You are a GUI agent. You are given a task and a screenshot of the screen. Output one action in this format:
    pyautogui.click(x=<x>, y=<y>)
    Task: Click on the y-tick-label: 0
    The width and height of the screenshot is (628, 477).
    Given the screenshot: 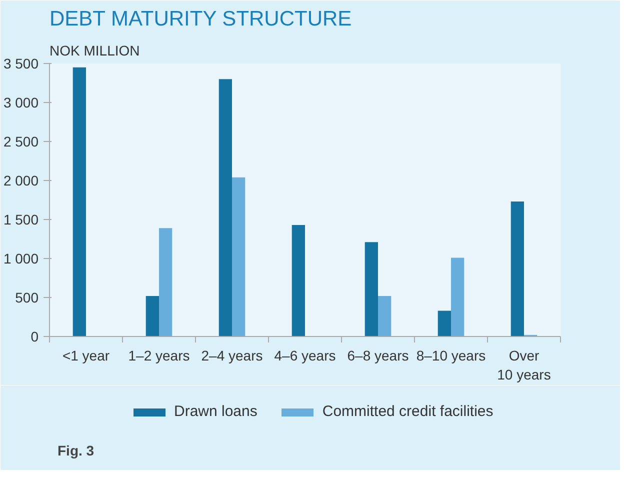 What is the action you would take?
    pyautogui.click(x=34, y=336)
    